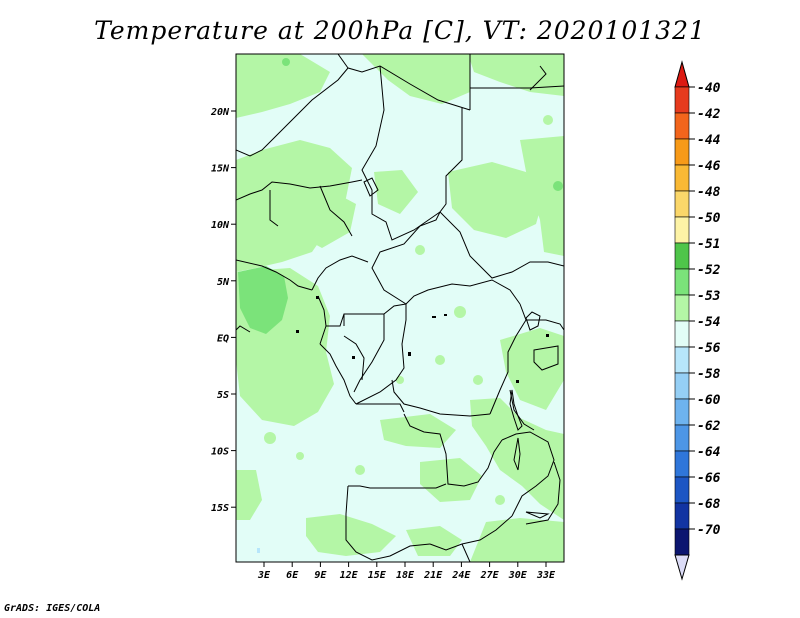  What do you see at coordinates (223, 282) in the screenshot?
I see `lat-label: 5N` at bounding box center [223, 282].